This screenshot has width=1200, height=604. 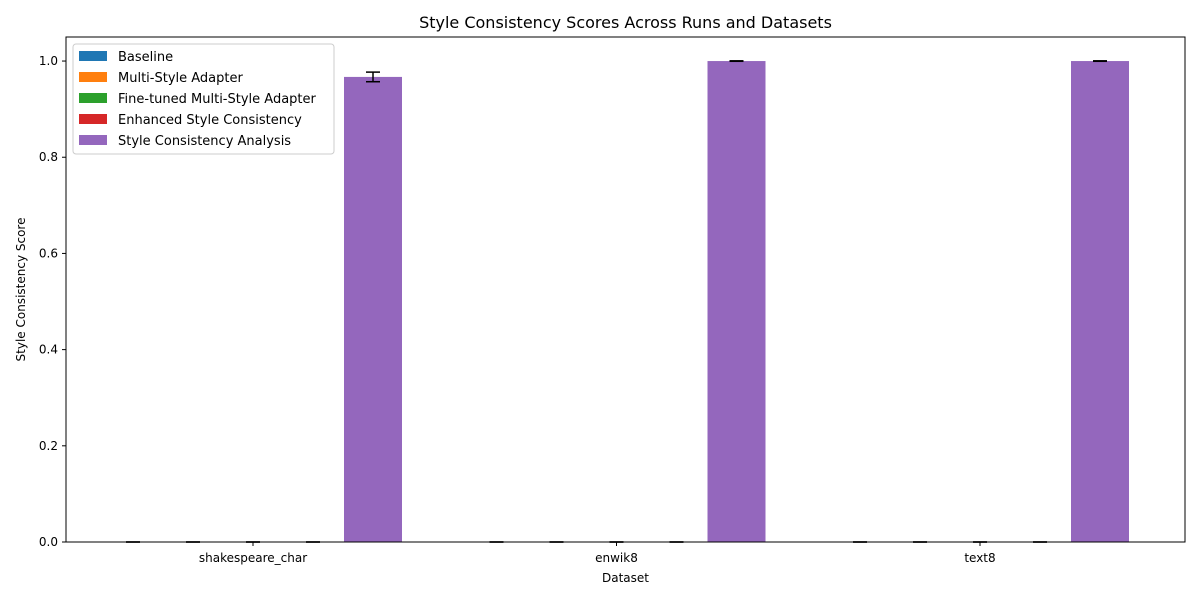 What do you see at coordinates (21, 290) in the screenshot?
I see `y-axis-label: Style Consistency Score` at bounding box center [21, 290].